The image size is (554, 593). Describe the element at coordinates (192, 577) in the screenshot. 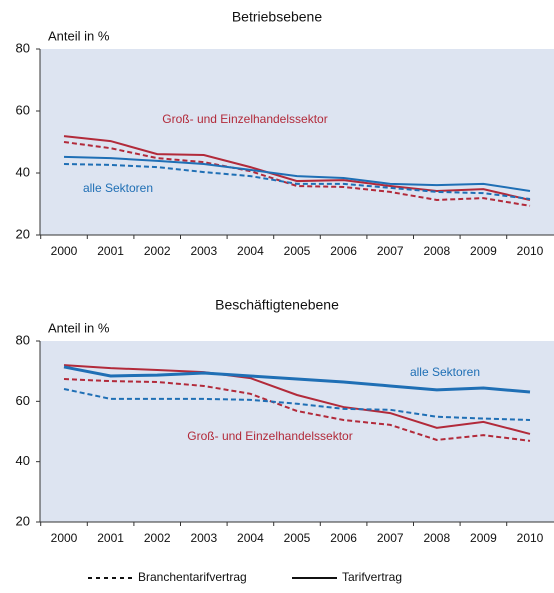

I see `legend-label: Branchentarifvertrag` at that location.